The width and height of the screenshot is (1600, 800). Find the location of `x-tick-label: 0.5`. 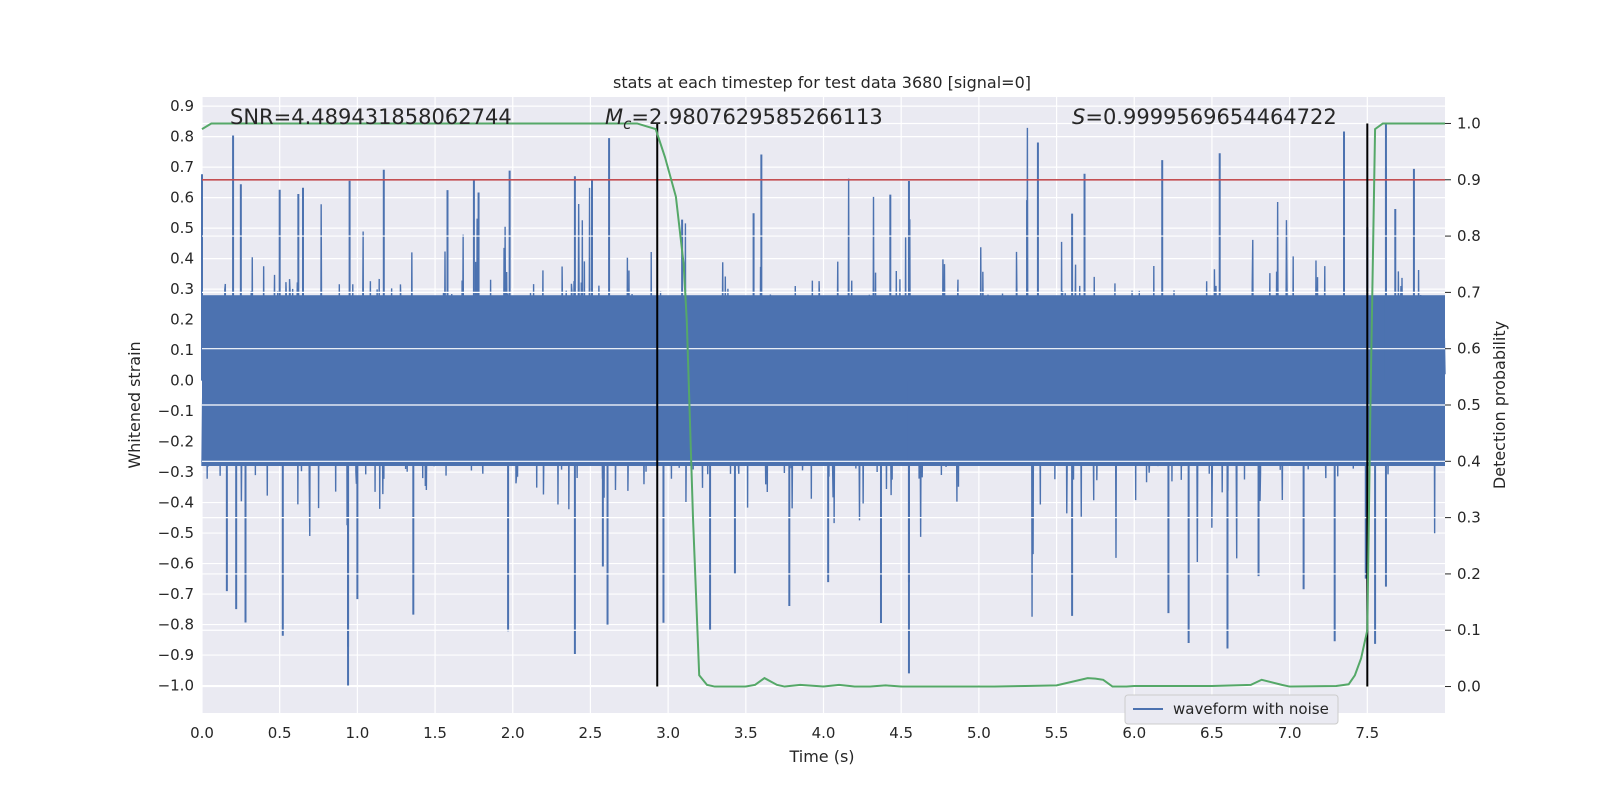

x-tick-label: 0.5 is located at coordinates (280, 733).